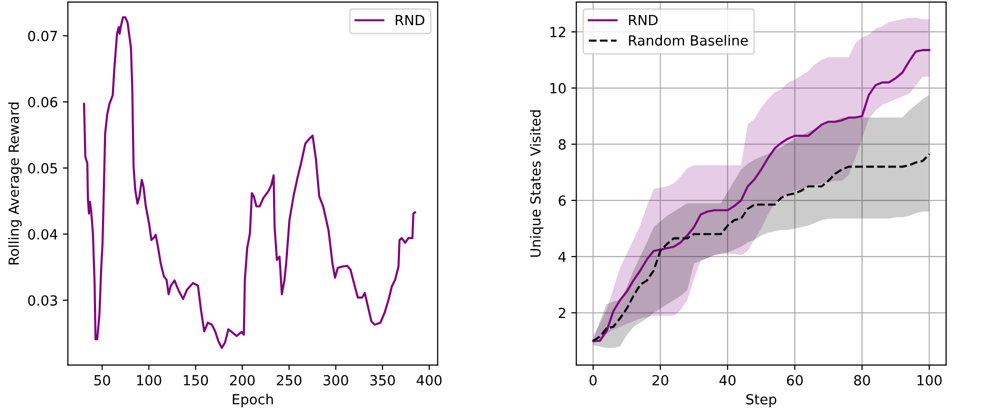 The image size is (998, 412). What do you see at coordinates (688, 40) in the screenshot?
I see `legend-label: Random Baseline` at bounding box center [688, 40].